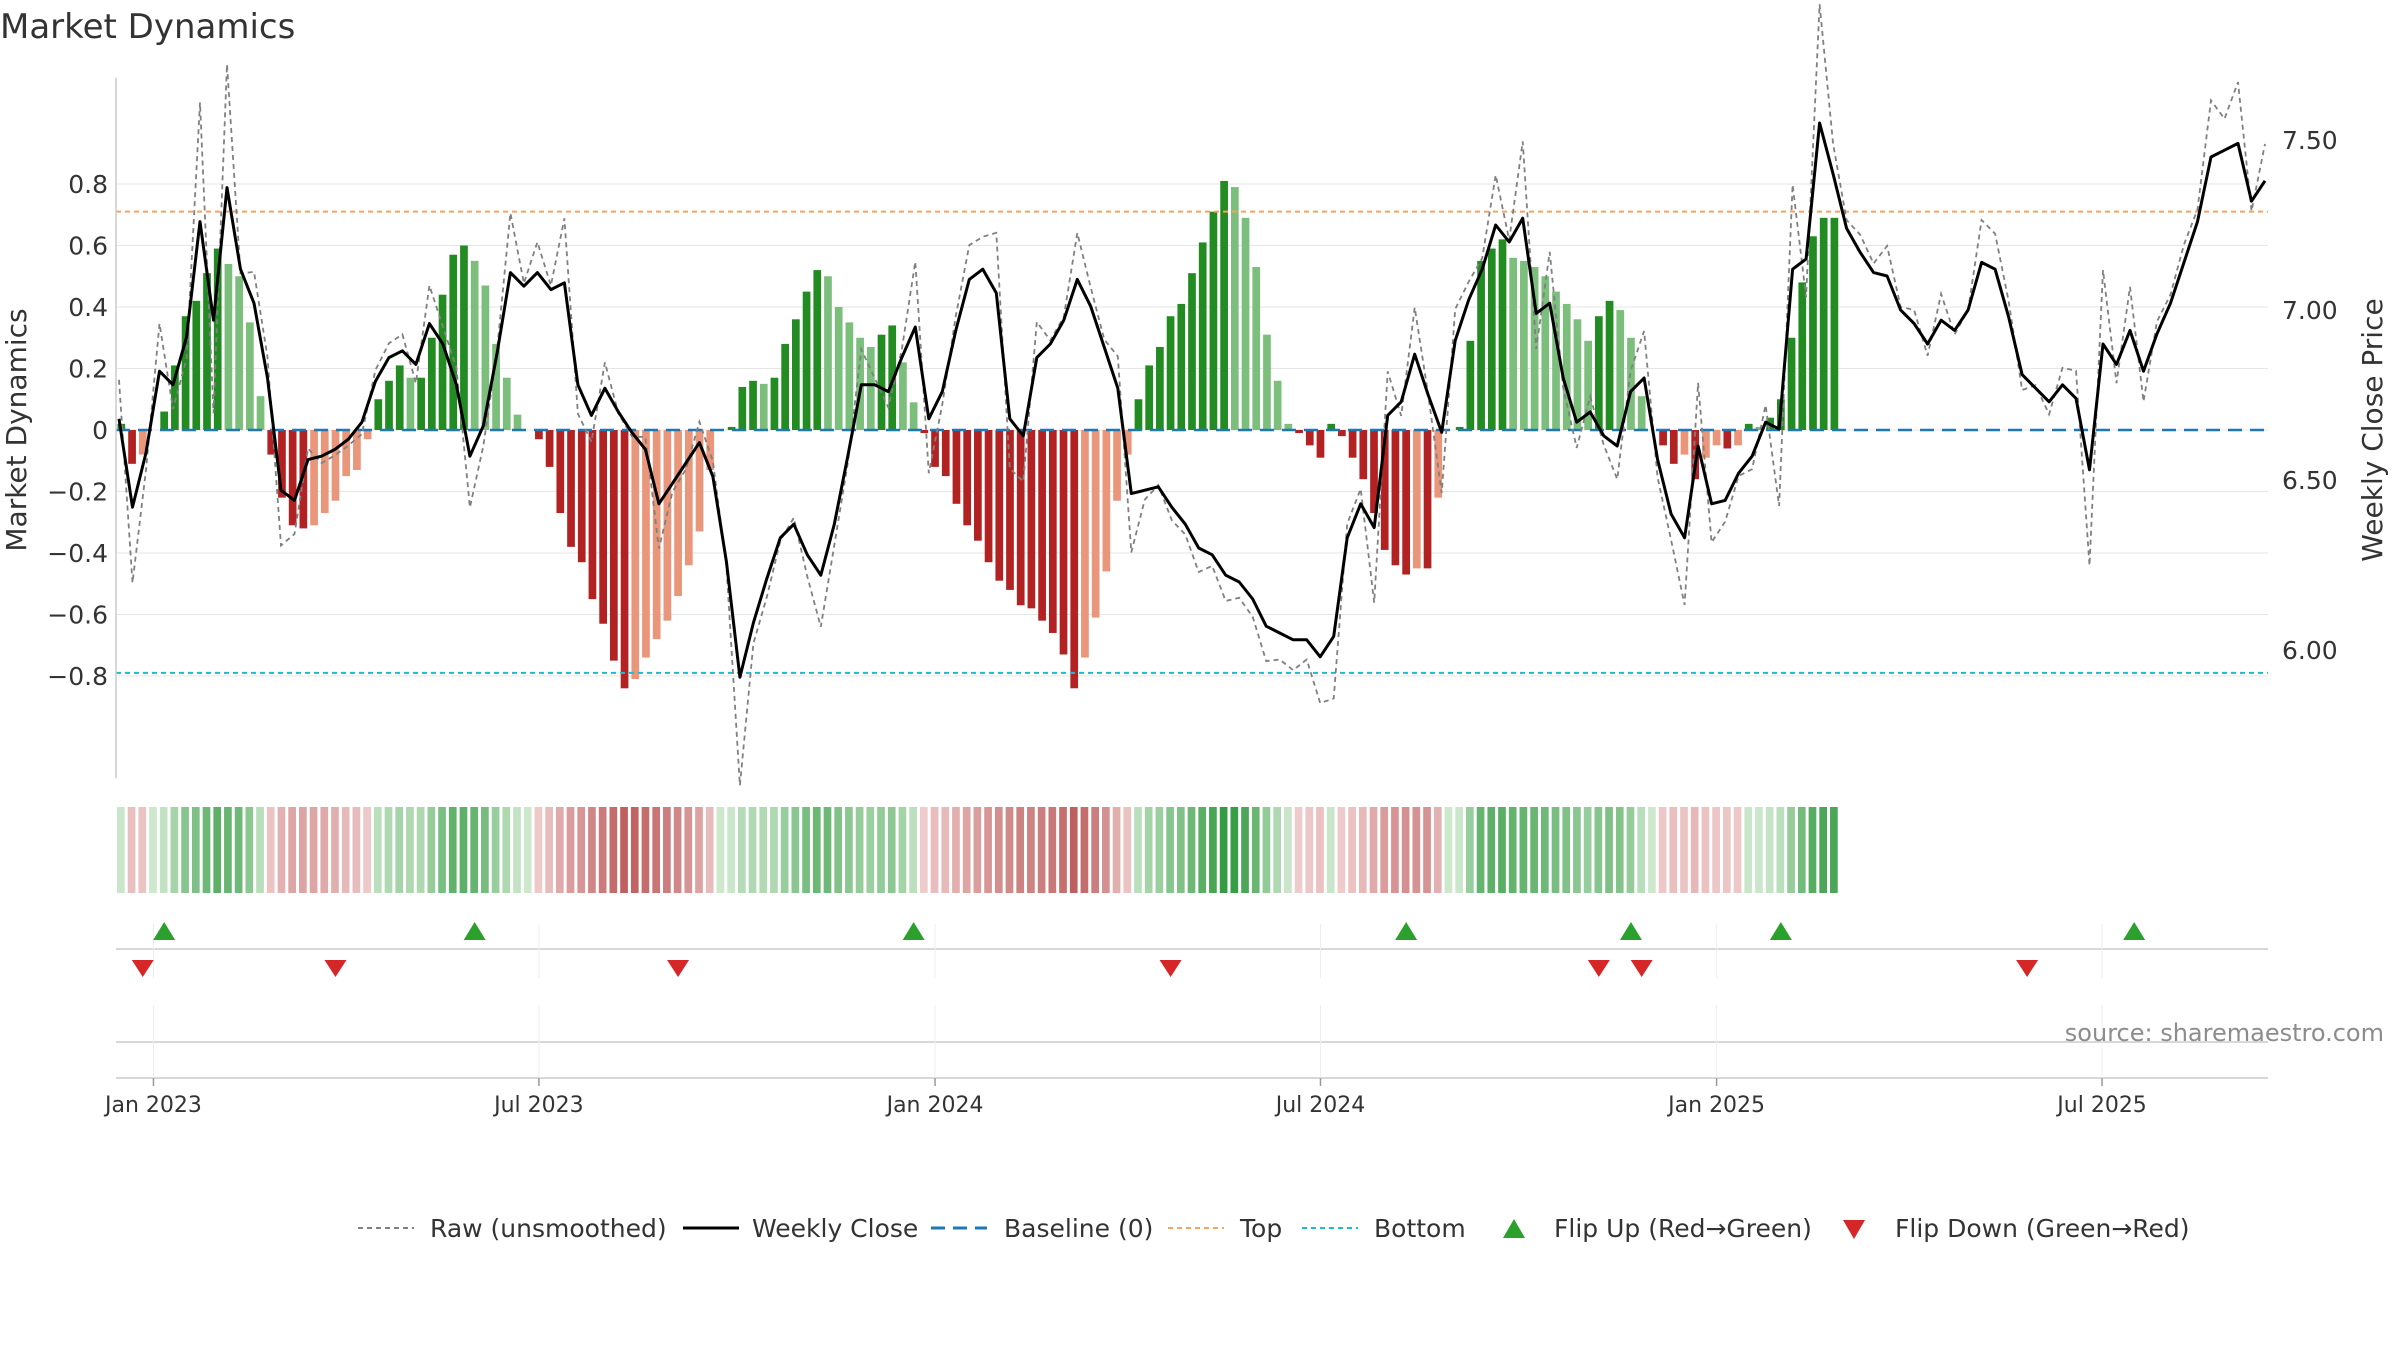 The image size is (2400, 1350). What do you see at coordinates (2310, 310) in the screenshot?
I see `y2-tick-label: 7.00` at bounding box center [2310, 310].